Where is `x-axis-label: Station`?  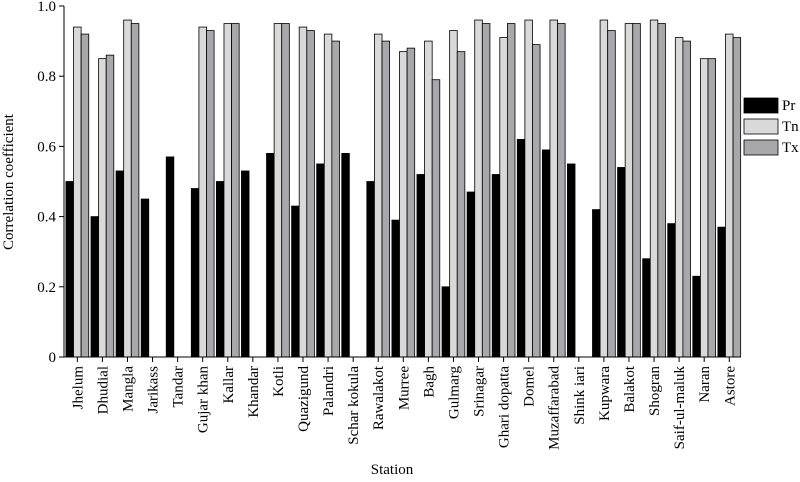 x-axis-label: Station is located at coordinates (392, 470).